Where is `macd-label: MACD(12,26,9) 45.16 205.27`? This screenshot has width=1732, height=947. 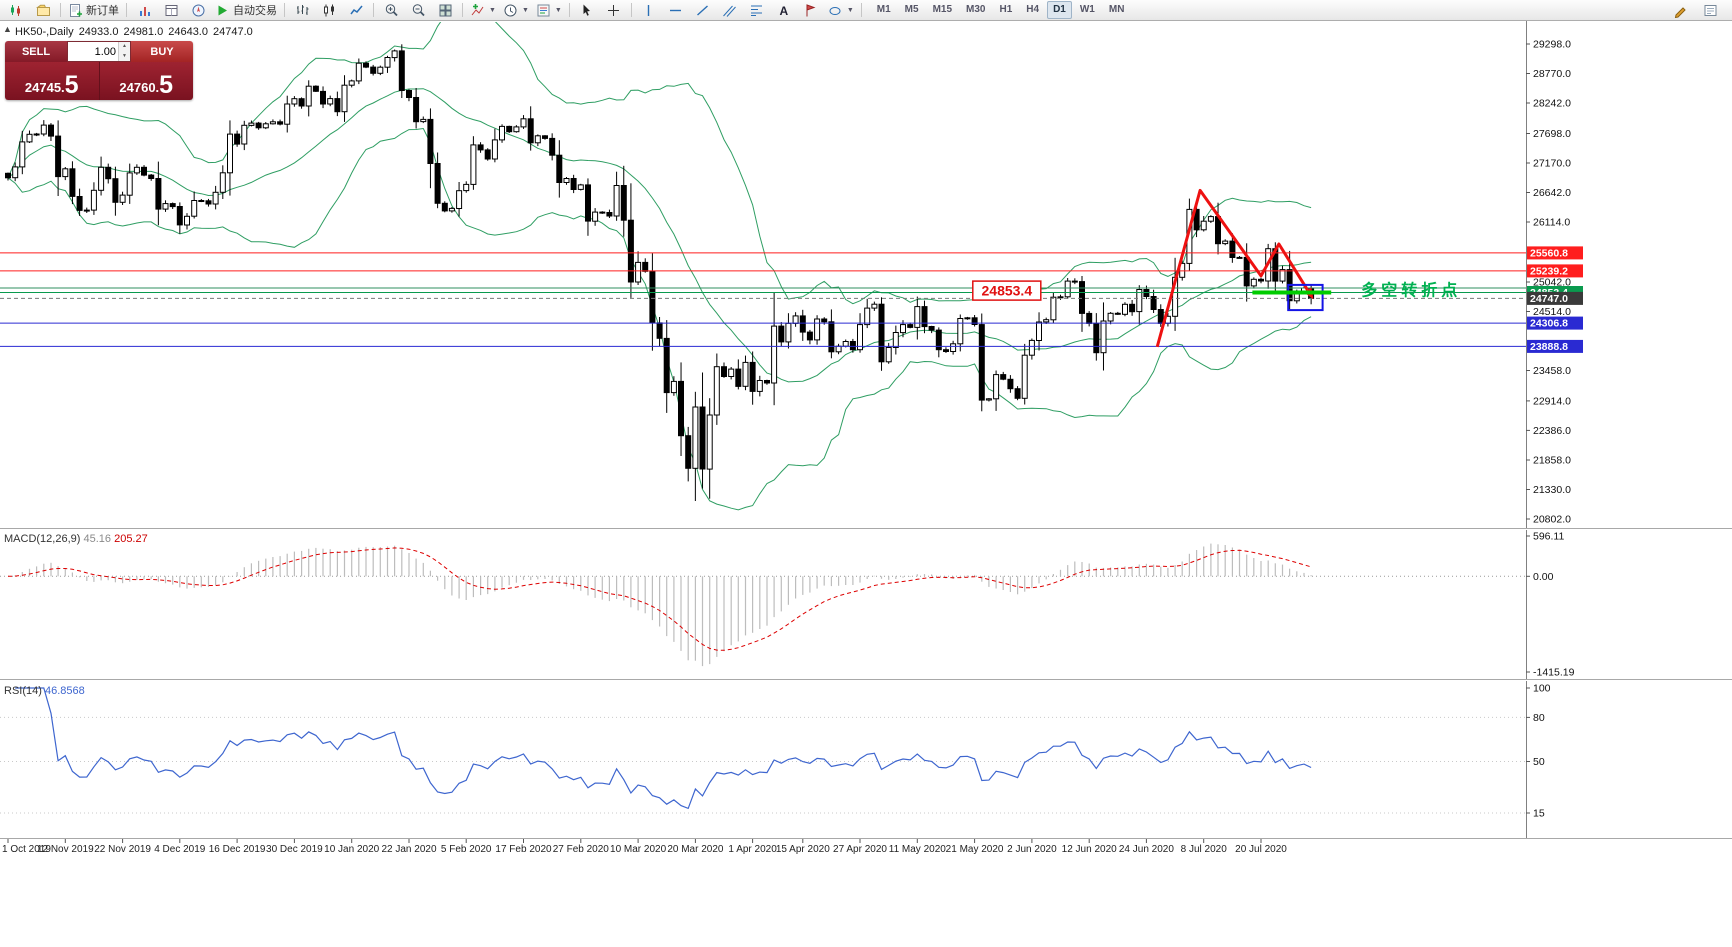
macd-label: MACD(12,26,9) 45.16 205.27 is located at coordinates (76, 539).